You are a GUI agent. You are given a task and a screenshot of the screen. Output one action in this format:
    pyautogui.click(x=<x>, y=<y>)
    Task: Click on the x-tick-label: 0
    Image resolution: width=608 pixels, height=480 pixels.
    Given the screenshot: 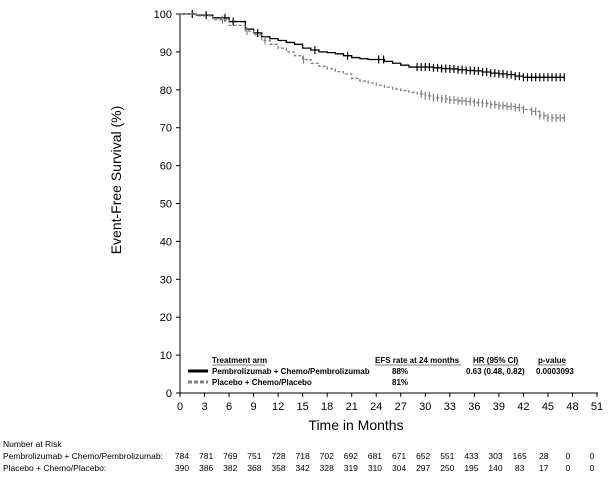 What is the action you would take?
    pyautogui.click(x=180, y=407)
    